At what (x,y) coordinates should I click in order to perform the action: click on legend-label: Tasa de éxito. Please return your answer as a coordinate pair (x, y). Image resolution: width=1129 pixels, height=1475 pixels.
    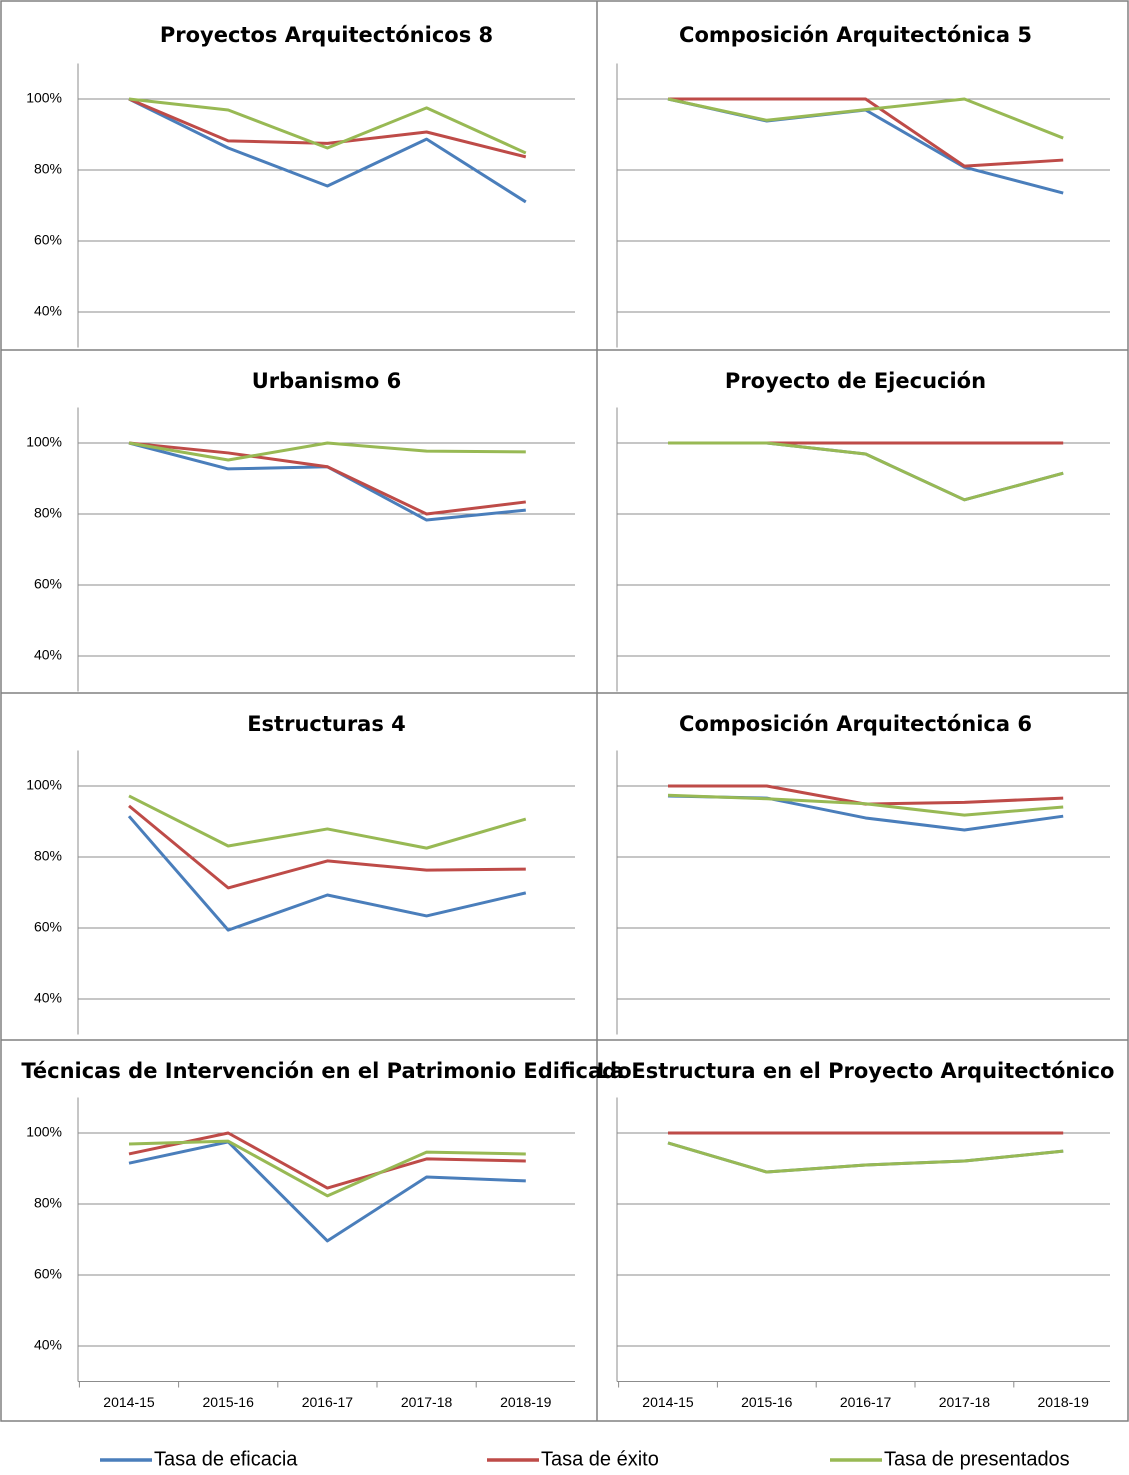
    Looking at the image, I should click on (600, 1459).